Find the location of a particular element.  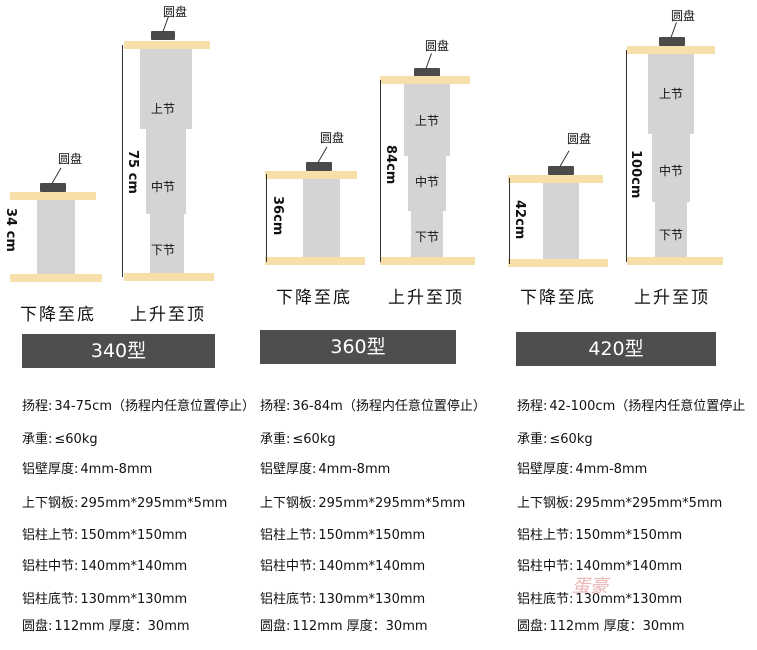

segment-label-lower: 下节 is located at coordinates (427, 237).